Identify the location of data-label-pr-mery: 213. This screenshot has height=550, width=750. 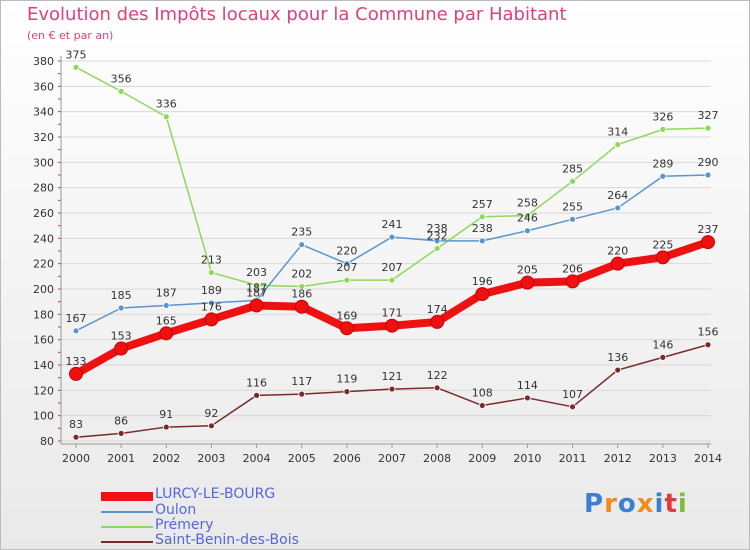
(211, 260).